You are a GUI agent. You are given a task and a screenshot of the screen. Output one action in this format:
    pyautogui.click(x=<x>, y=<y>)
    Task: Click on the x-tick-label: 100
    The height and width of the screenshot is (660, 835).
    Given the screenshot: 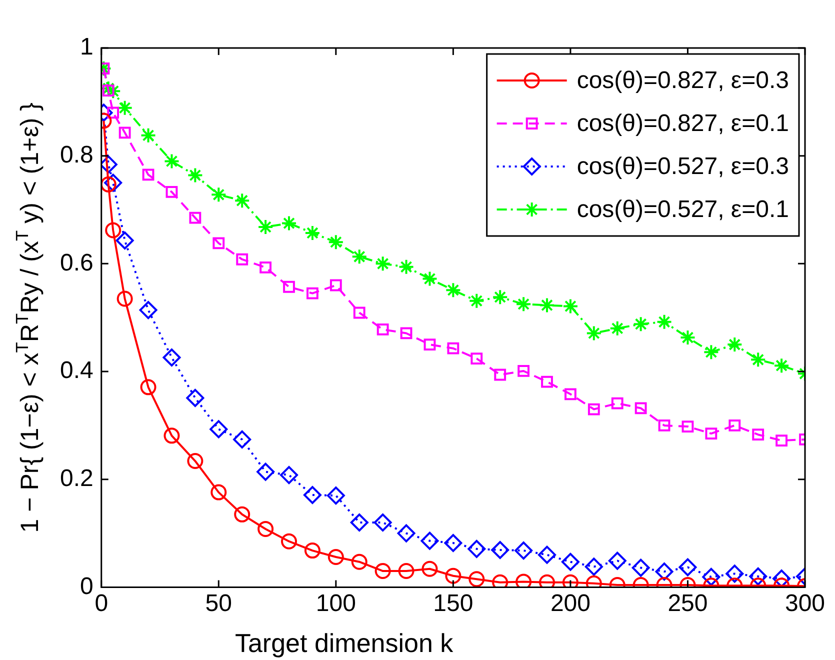 What is the action you would take?
    pyautogui.click(x=336, y=604)
    